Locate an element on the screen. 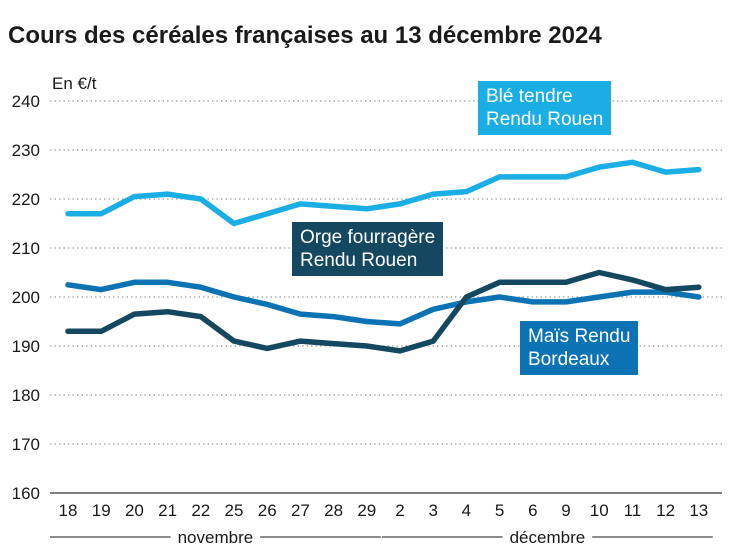 This screenshot has width=747, height=558. series-line-ble-tendre-rendu-rouen is located at coordinates (383, 193).